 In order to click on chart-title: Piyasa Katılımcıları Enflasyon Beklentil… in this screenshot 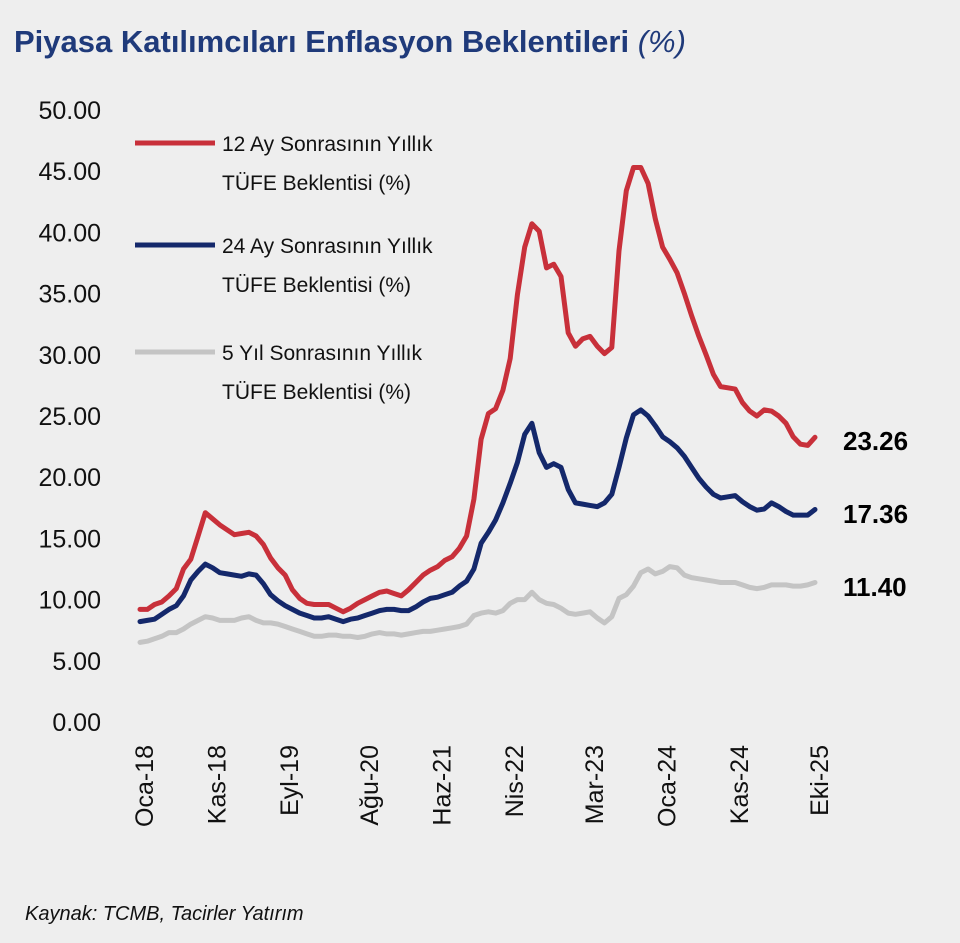, I will do `click(350, 41)`.